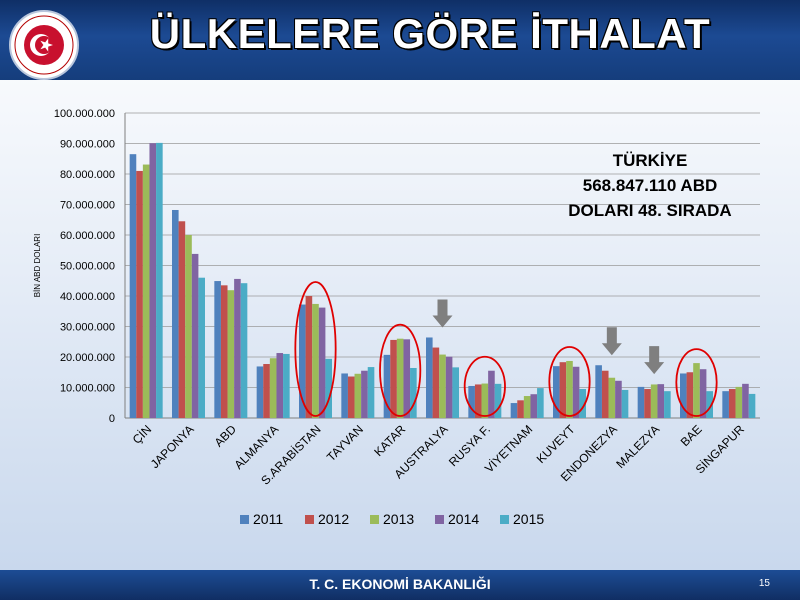 This screenshot has height=600, width=800. I want to click on legend-label: 2015, so click(528, 519).